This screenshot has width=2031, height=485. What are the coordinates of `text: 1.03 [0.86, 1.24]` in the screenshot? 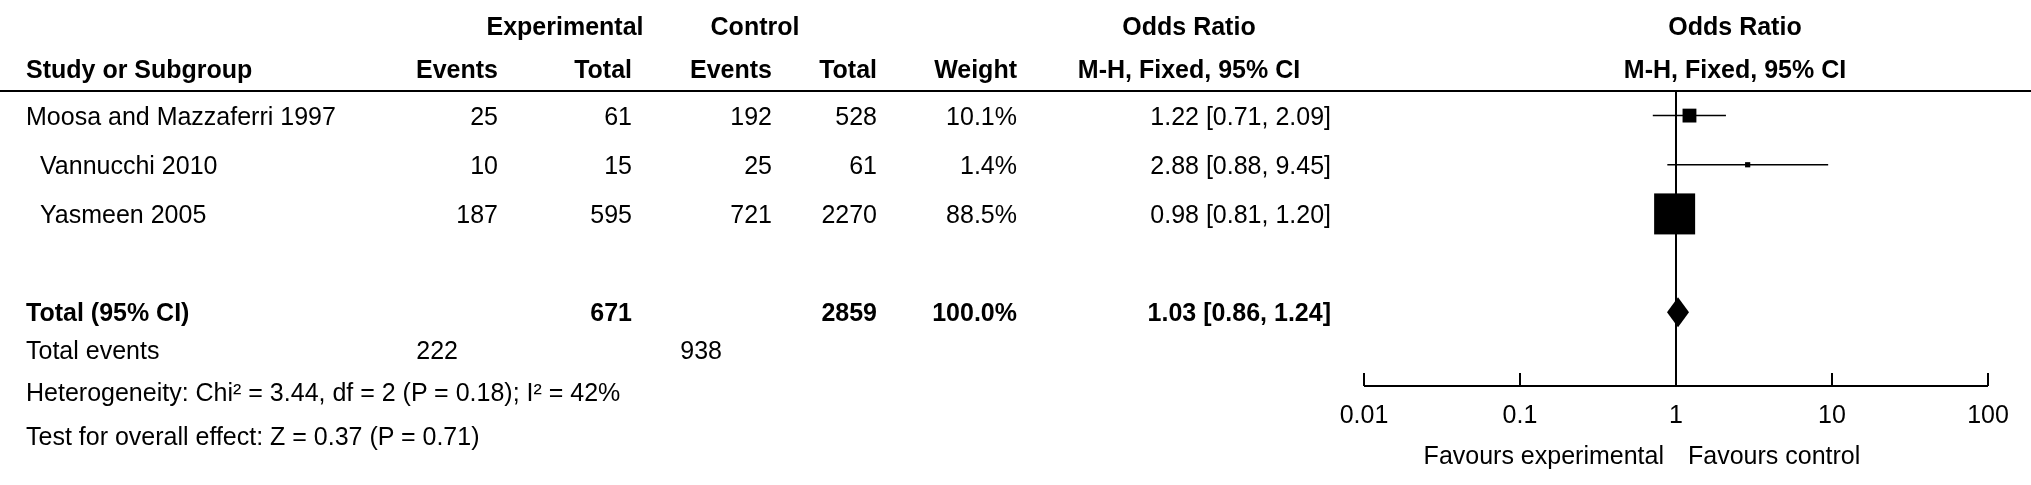 It's located at (1239, 312).